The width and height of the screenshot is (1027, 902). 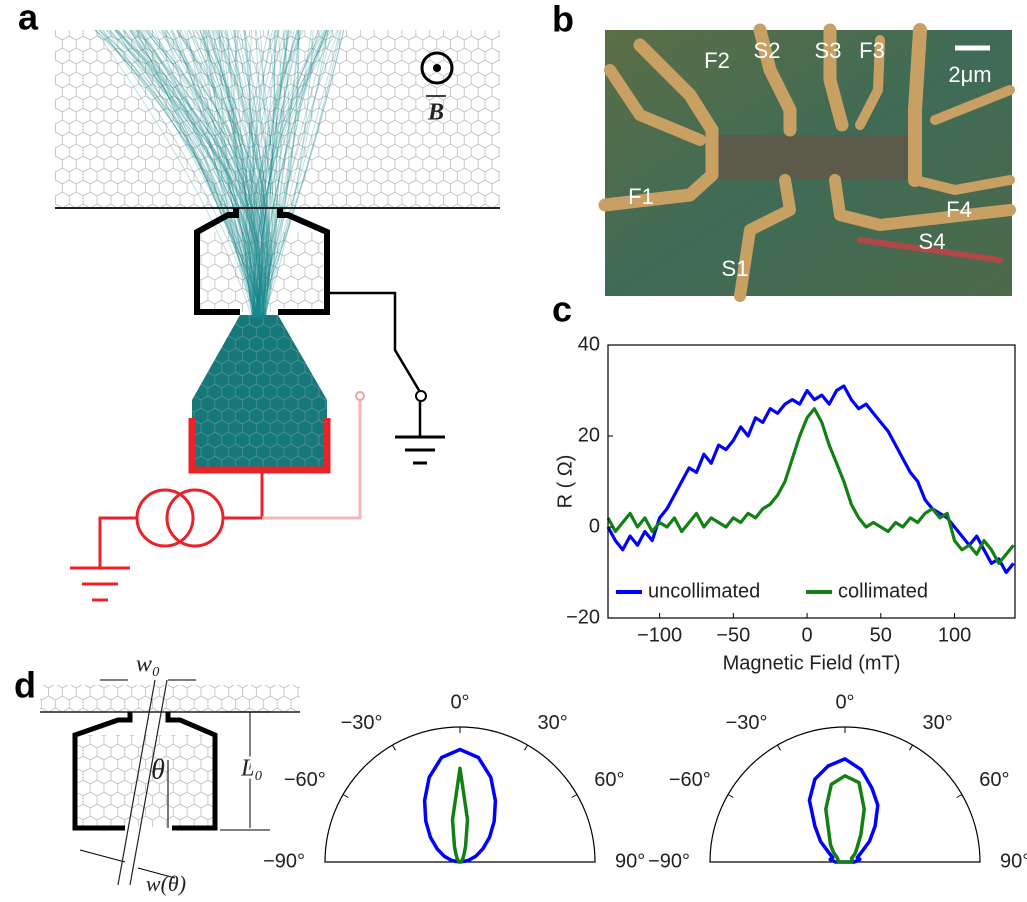 I want to click on lead-label: S4, so click(x=932, y=241).